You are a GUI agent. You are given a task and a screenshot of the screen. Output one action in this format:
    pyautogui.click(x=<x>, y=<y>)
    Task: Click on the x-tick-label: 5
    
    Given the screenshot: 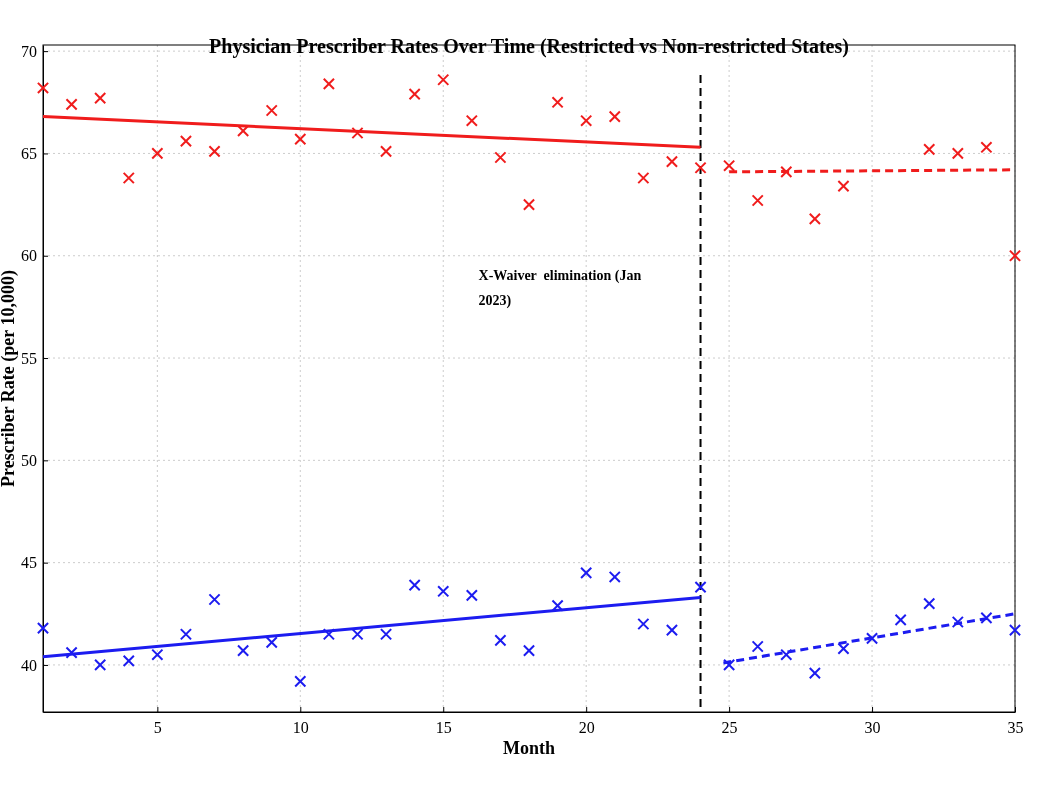 What is the action you would take?
    pyautogui.click(x=157, y=727)
    